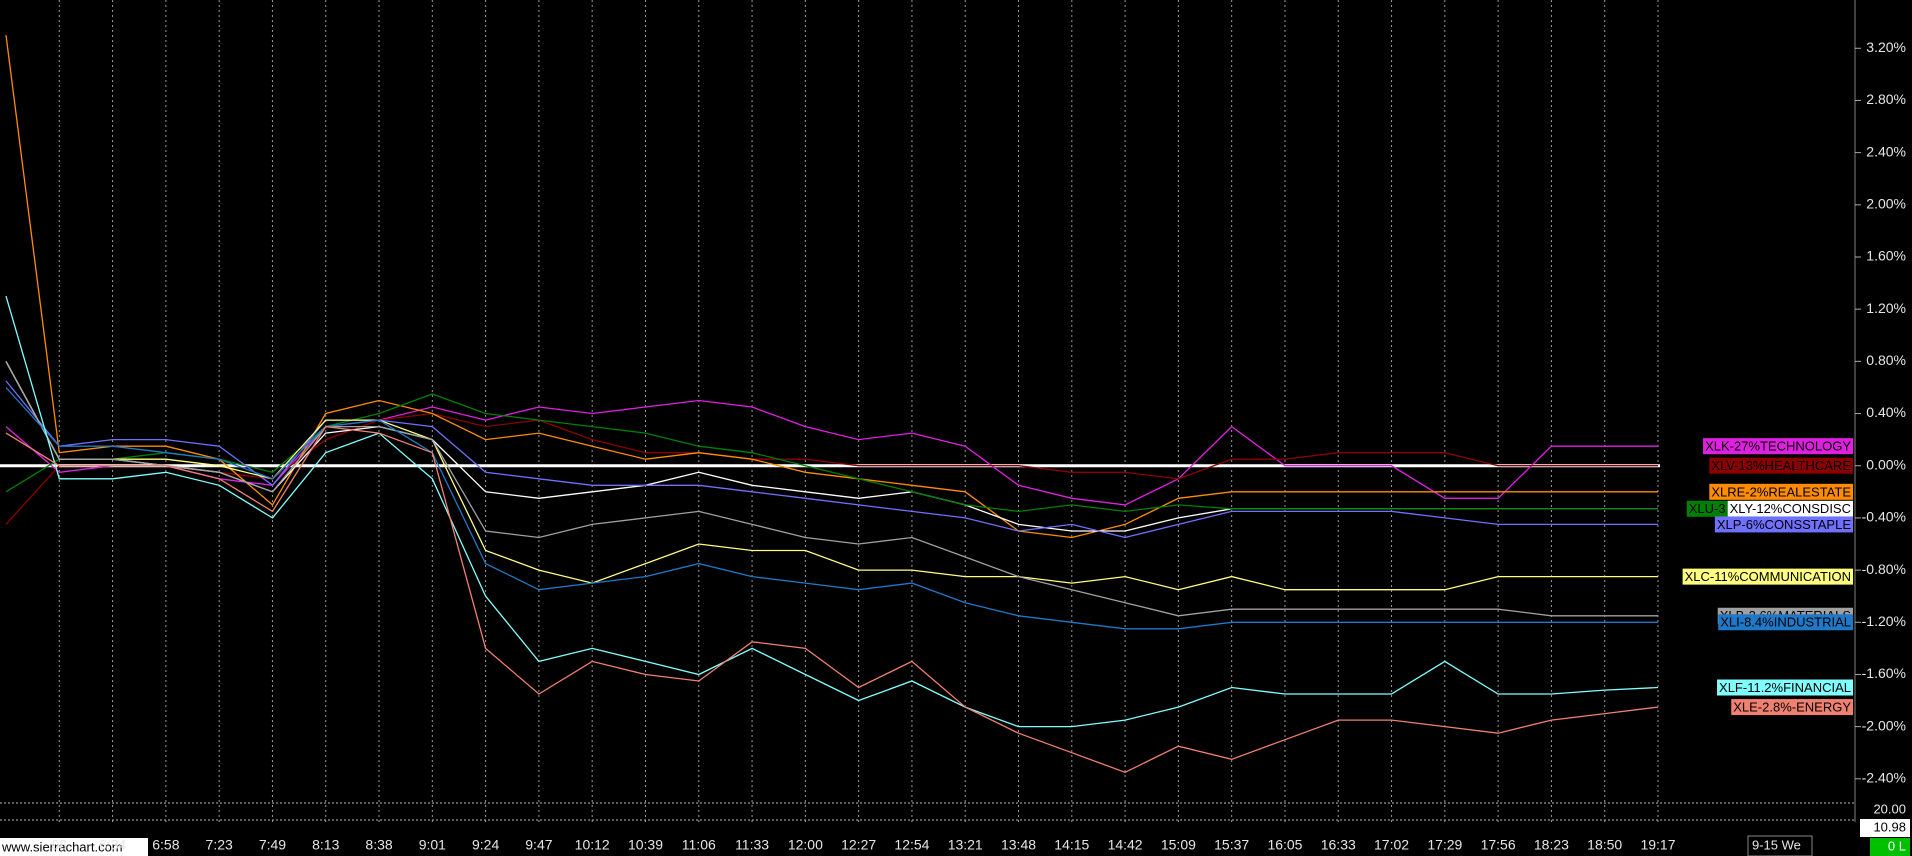  Describe the element at coordinates (645, 845) in the screenshot. I see `x-tick-label: 10:39` at that location.